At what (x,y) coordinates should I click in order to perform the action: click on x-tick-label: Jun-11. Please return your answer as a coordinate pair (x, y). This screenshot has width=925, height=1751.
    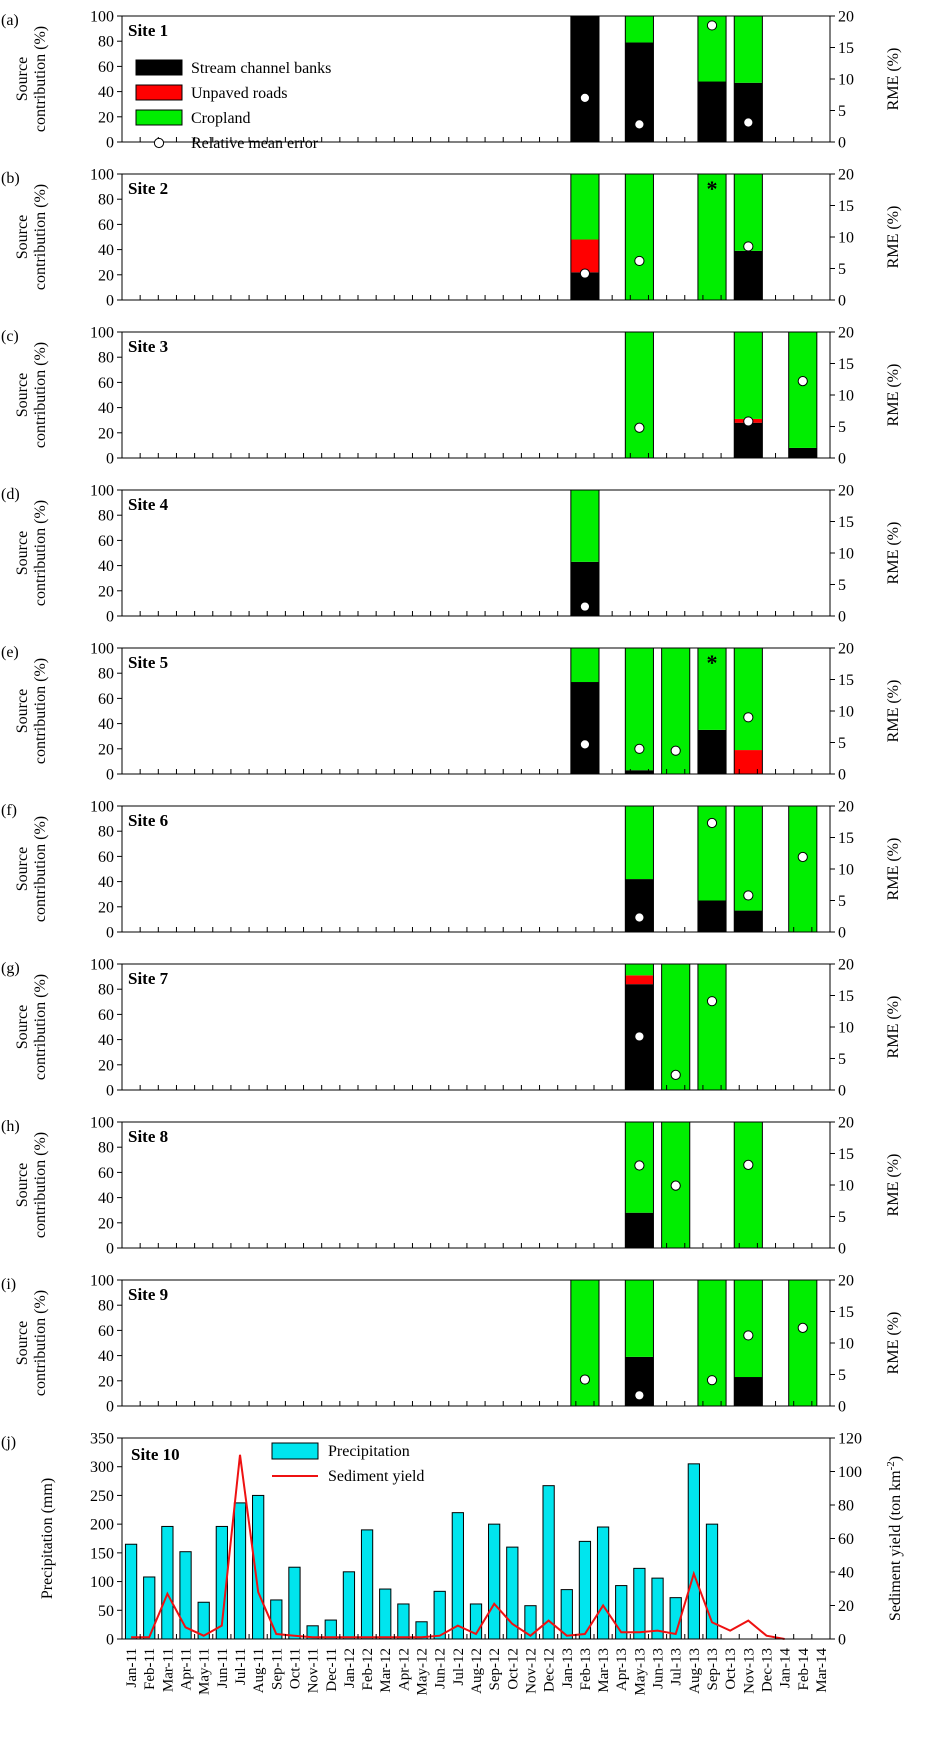
    Looking at the image, I should click on (223, 1668).